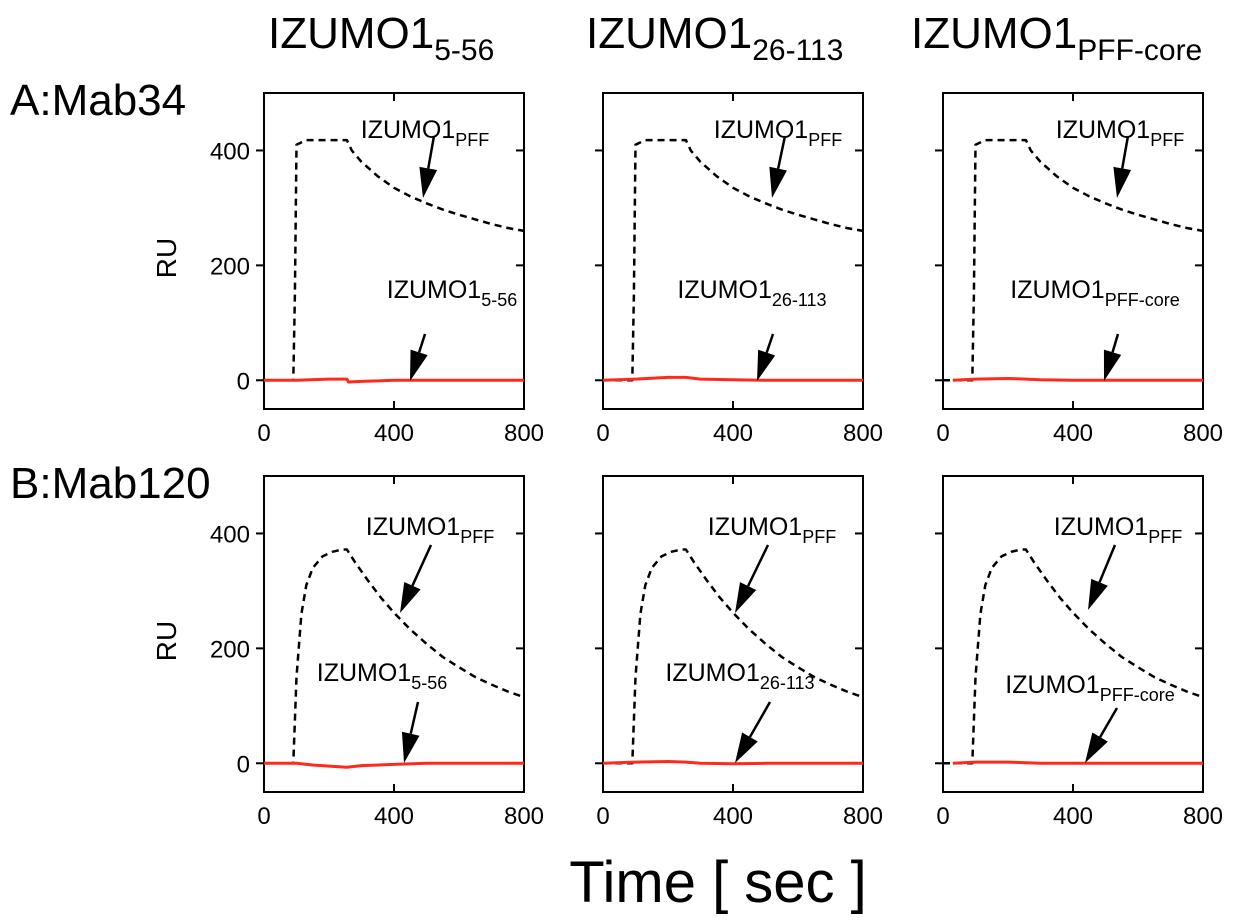 Image resolution: width=1258 pixels, height=924 pixels. What do you see at coordinates (110, 483) in the screenshot?
I see `row-label: B:Mab120` at bounding box center [110, 483].